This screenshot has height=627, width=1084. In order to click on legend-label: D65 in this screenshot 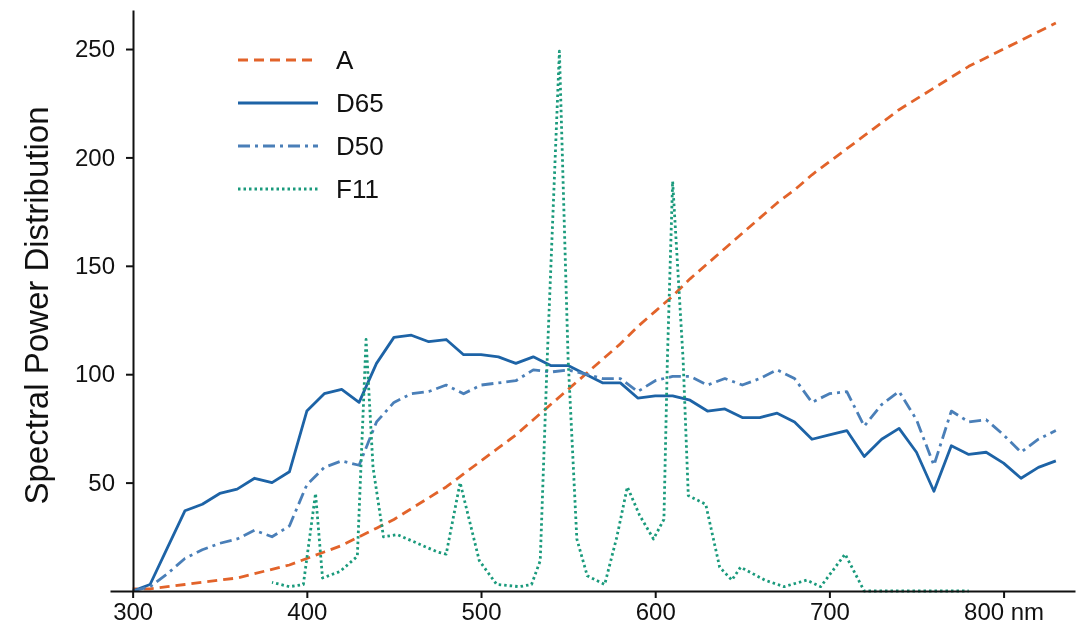, I will do `click(360, 103)`.